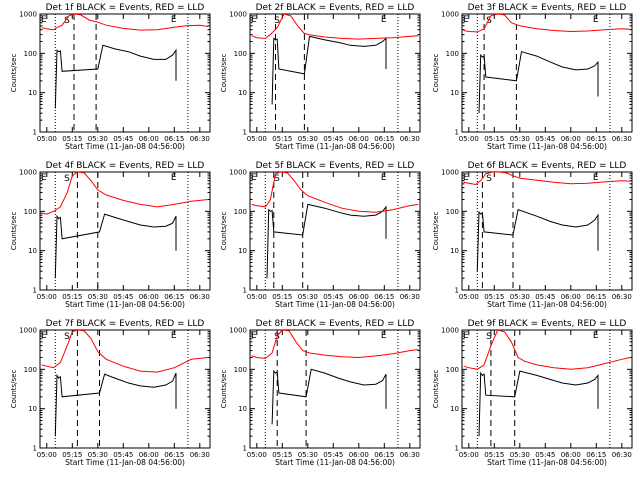 Image resolution: width=640 pixels, height=480 pixels. What do you see at coordinates (335, 324) in the screenshot?
I see `chart-title: Det 8f BLACK = Events, RED = LLD` at bounding box center [335, 324].